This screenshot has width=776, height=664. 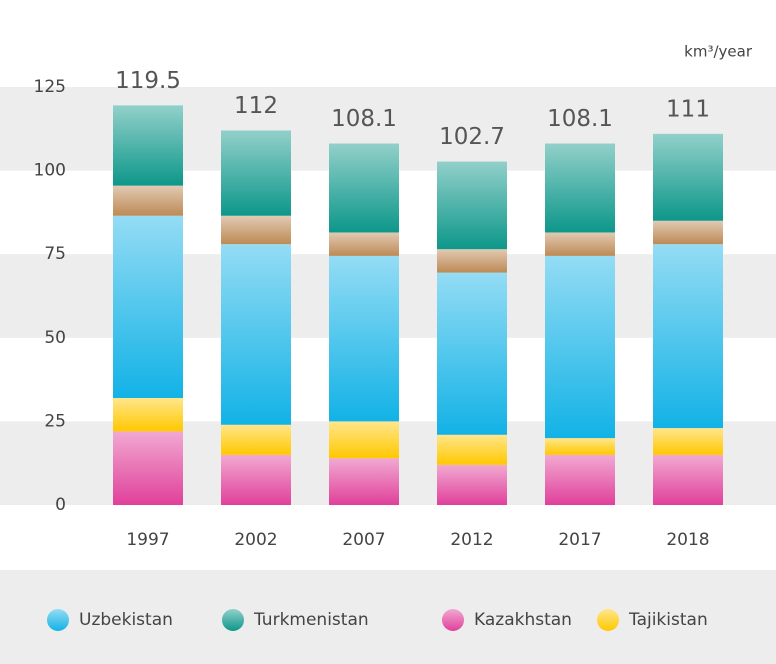 I want to click on y-tick-label: 125, so click(x=50, y=87).